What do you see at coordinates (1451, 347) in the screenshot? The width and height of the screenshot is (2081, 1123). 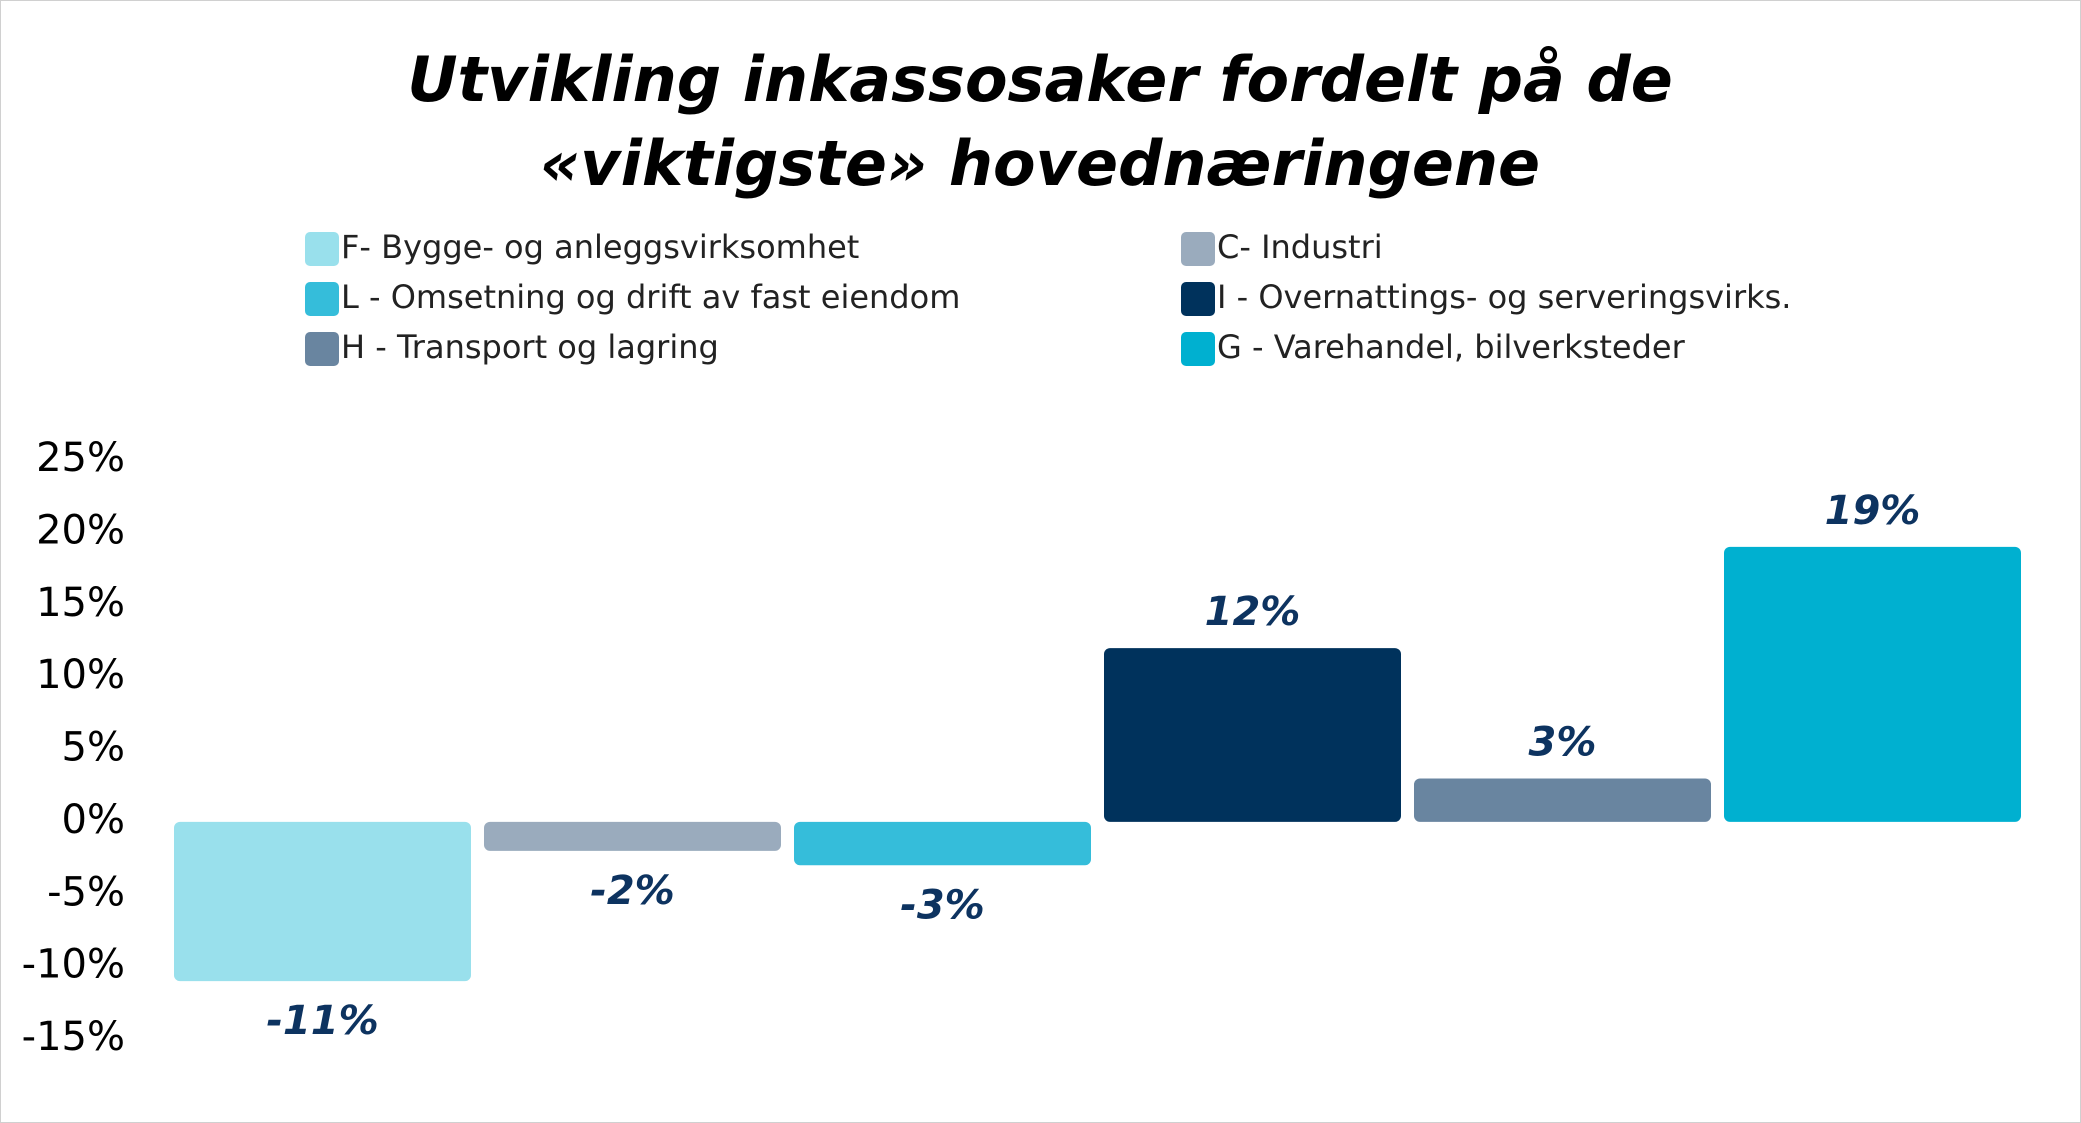 I see `legend-label: G - Varehandel, bilverksteder` at bounding box center [1451, 347].